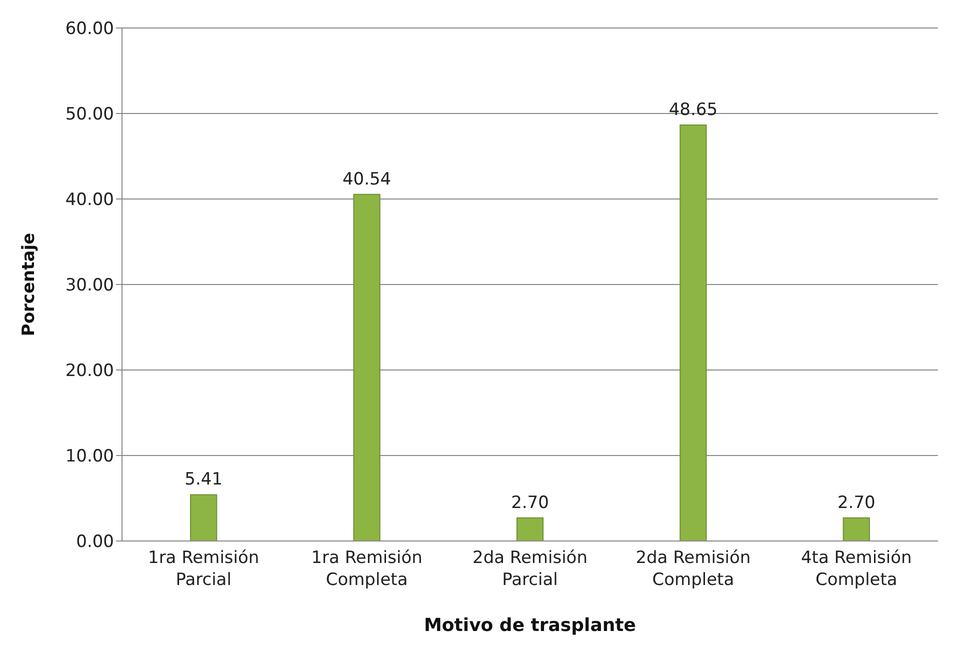  What do you see at coordinates (89, 29) in the screenshot?
I see `y-tick-label: 60.00` at bounding box center [89, 29].